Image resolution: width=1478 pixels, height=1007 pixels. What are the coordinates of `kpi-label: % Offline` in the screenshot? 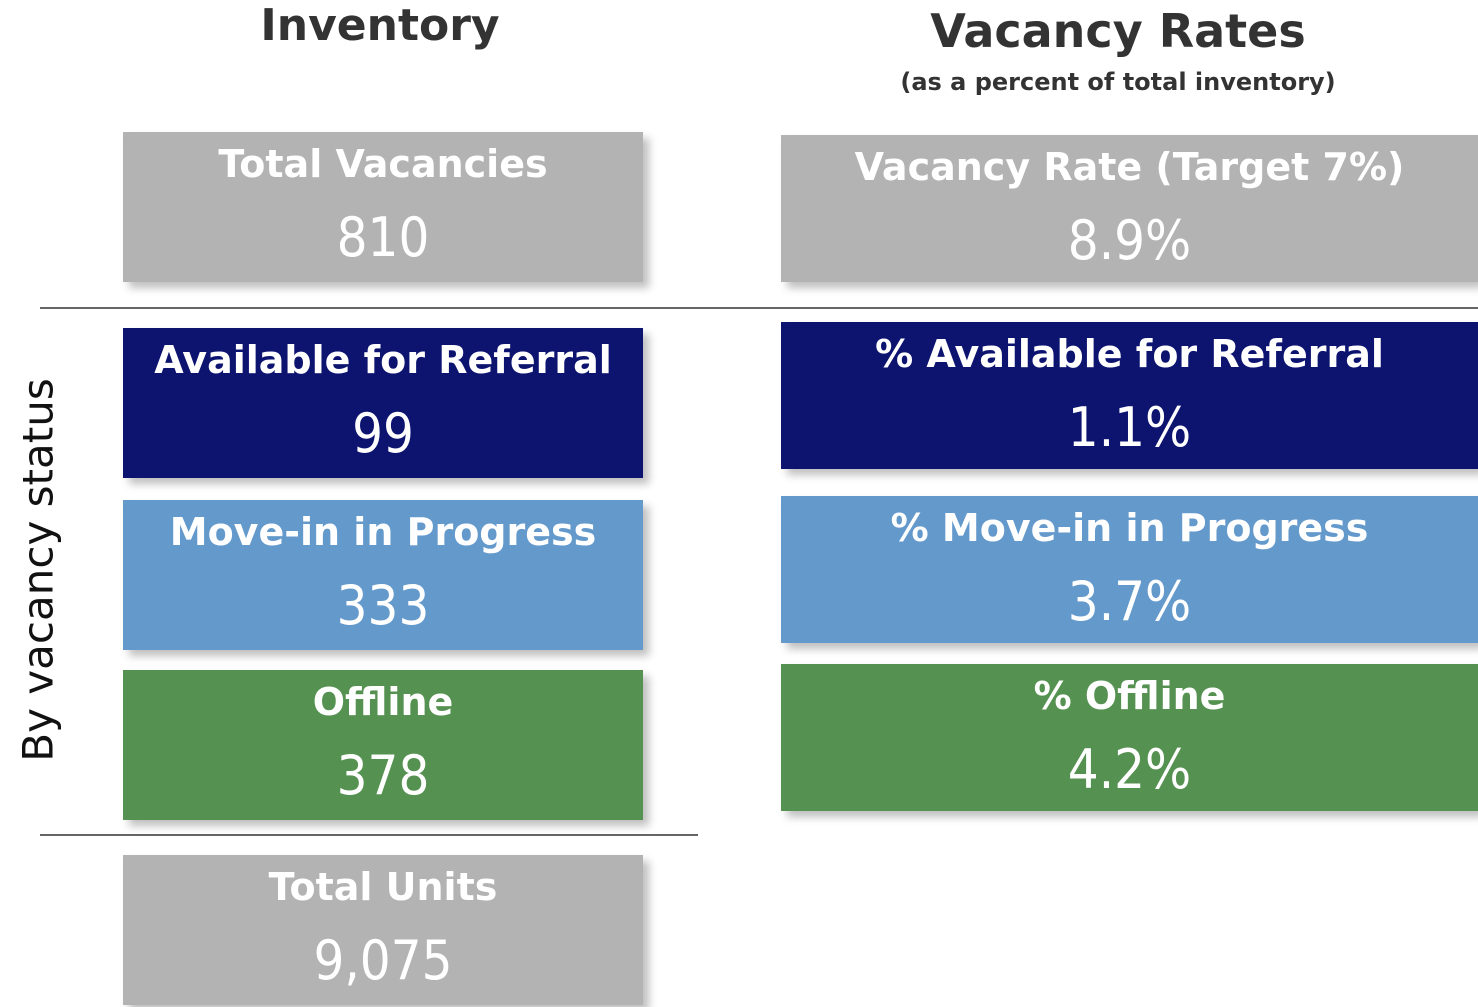 It's located at (1129, 696).